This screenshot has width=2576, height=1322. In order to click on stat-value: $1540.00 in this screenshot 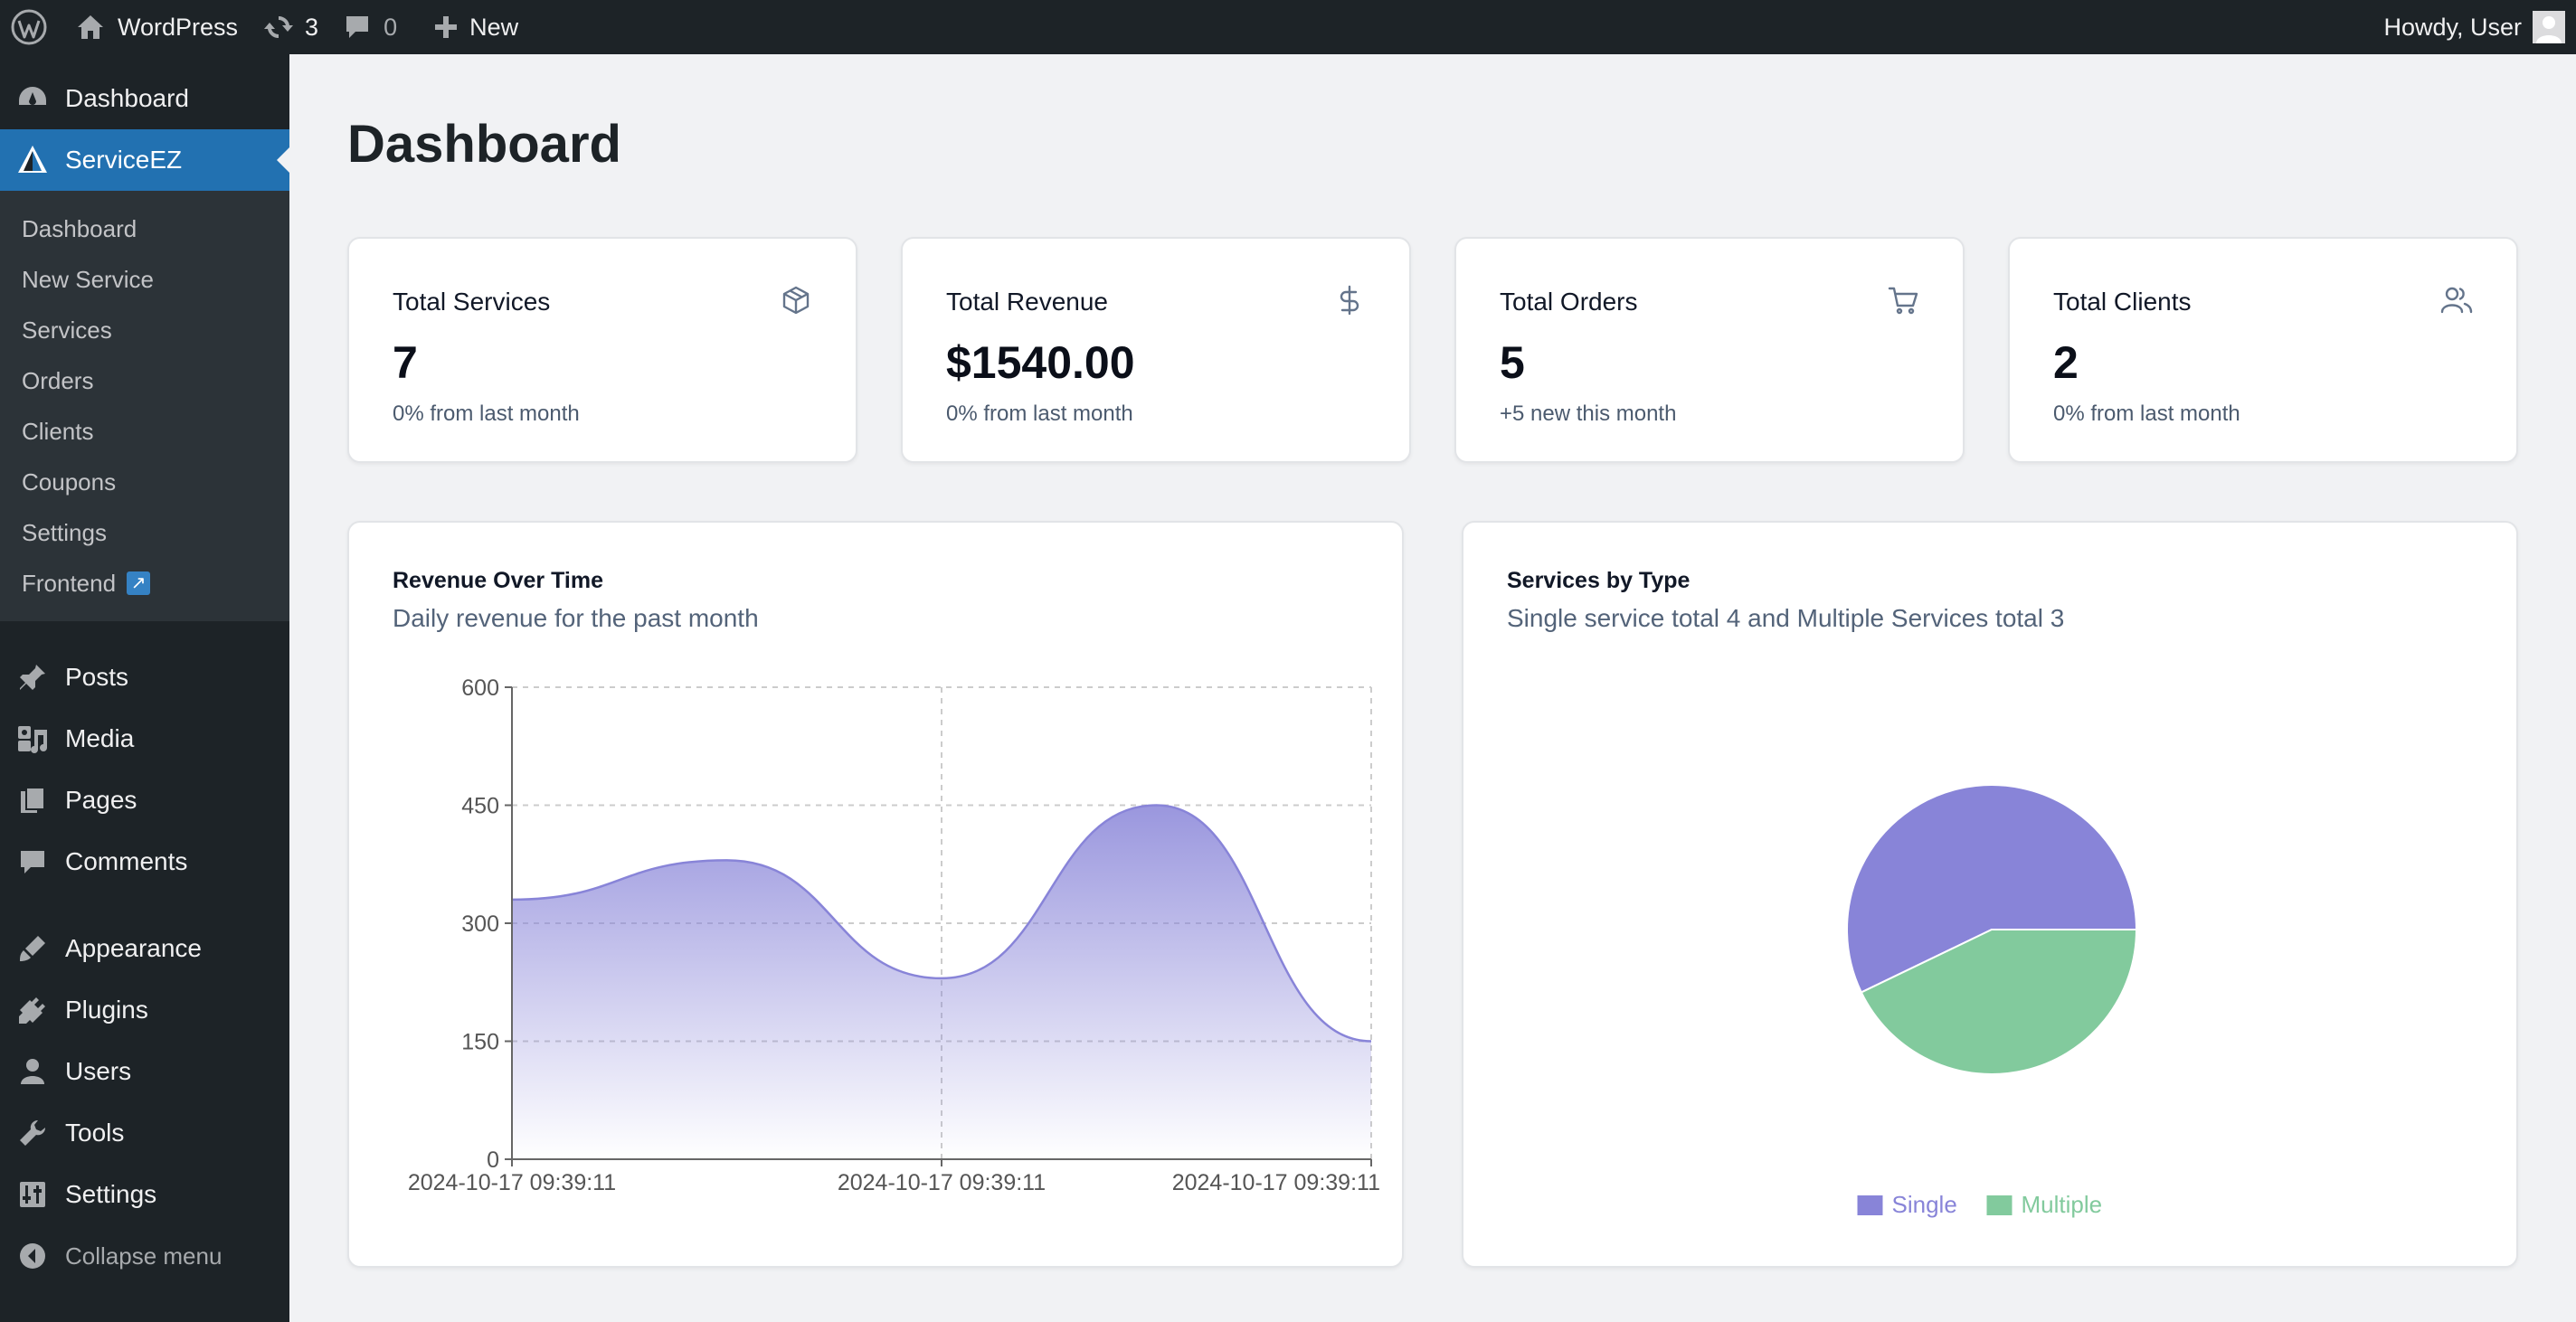, I will do `click(1040, 362)`.